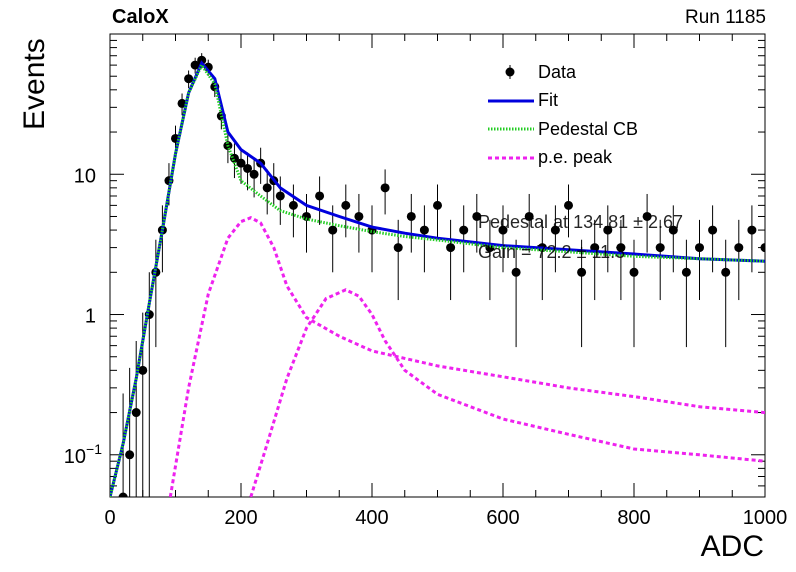 The width and height of the screenshot is (796, 572). What do you see at coordinates (581, 222) in the screenshot?
I see `fit-annotation-pedestal: Pedestal at 134.81 ± 2.67` at bounding box center [581, 222].